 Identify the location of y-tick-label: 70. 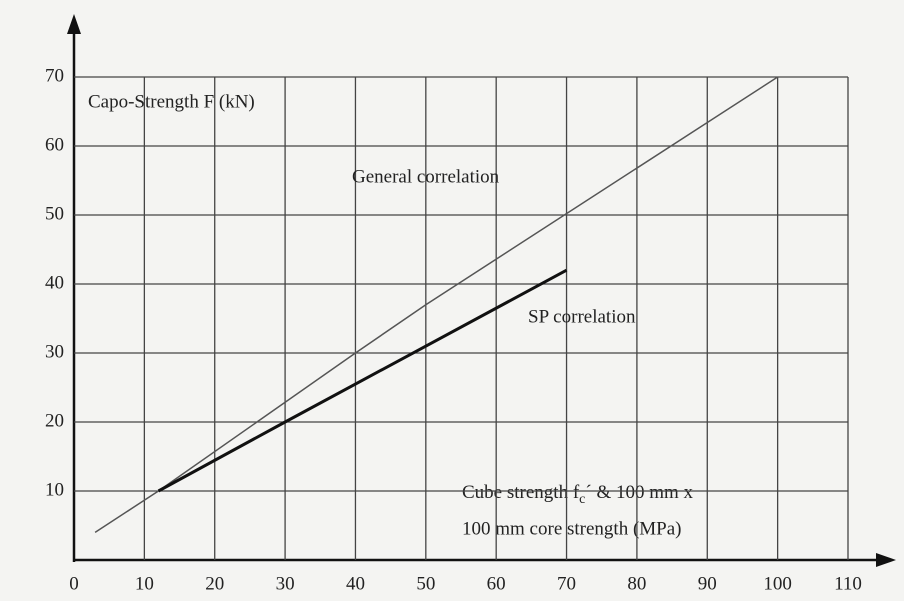
(54, 75).